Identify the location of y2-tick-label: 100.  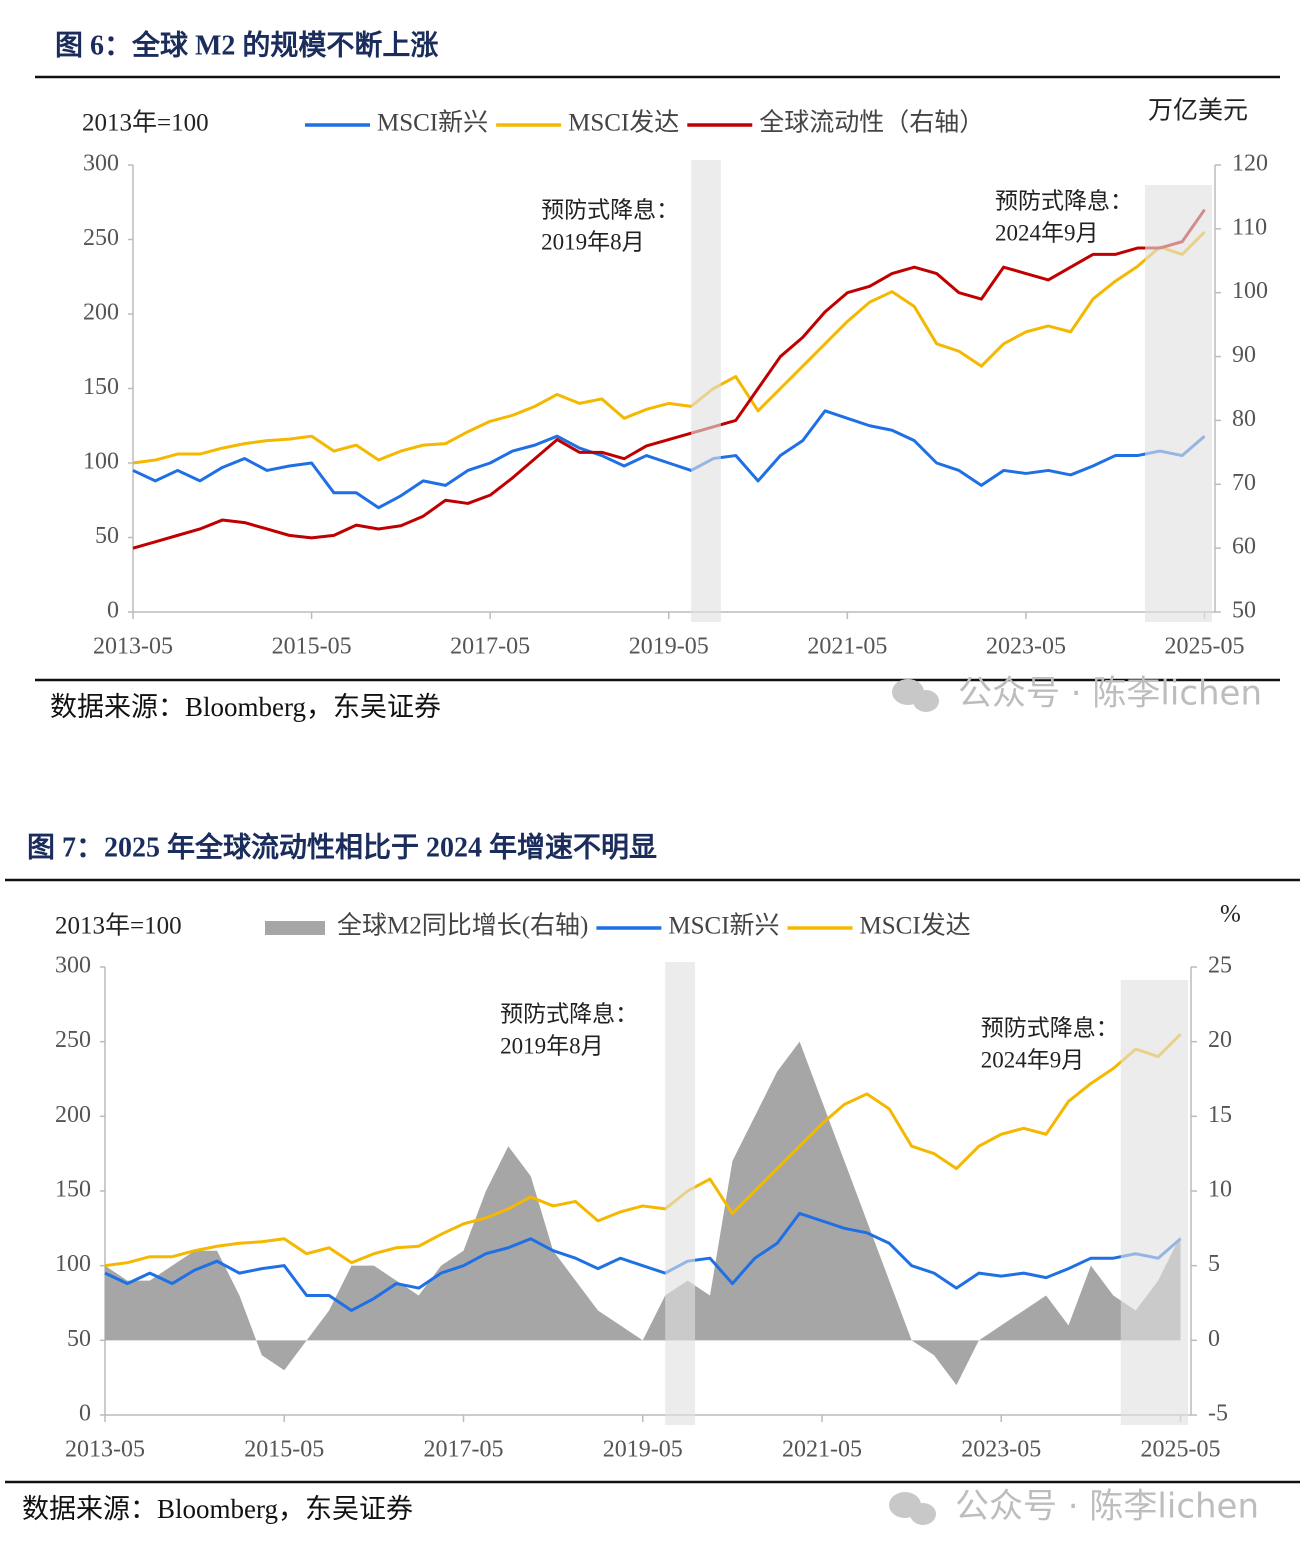
(1250, 291).